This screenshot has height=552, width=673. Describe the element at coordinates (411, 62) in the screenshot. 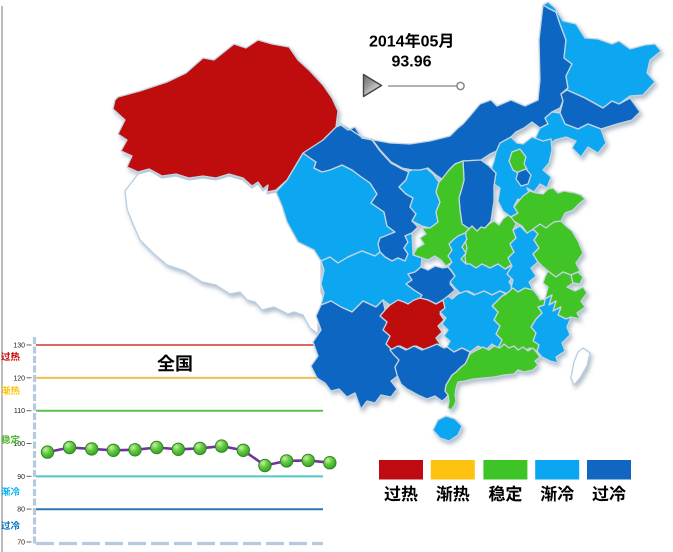

I see `svg-text: 93.96` at that location.